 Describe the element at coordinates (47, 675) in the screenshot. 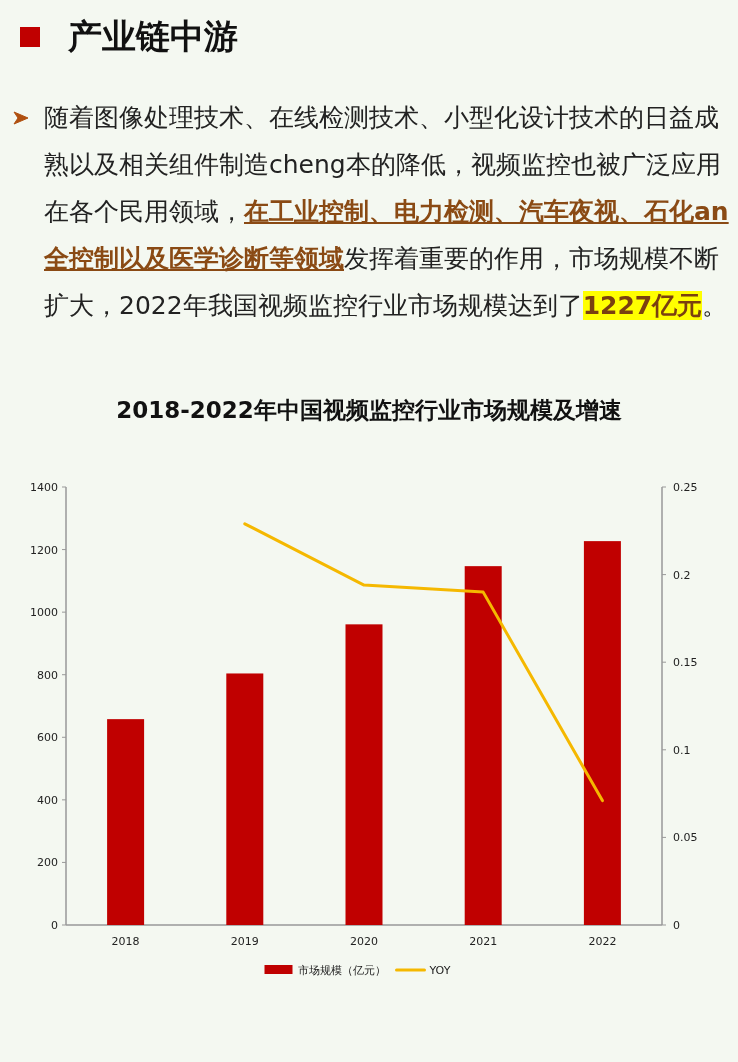

I see `y-tick-label: 800` at that location.